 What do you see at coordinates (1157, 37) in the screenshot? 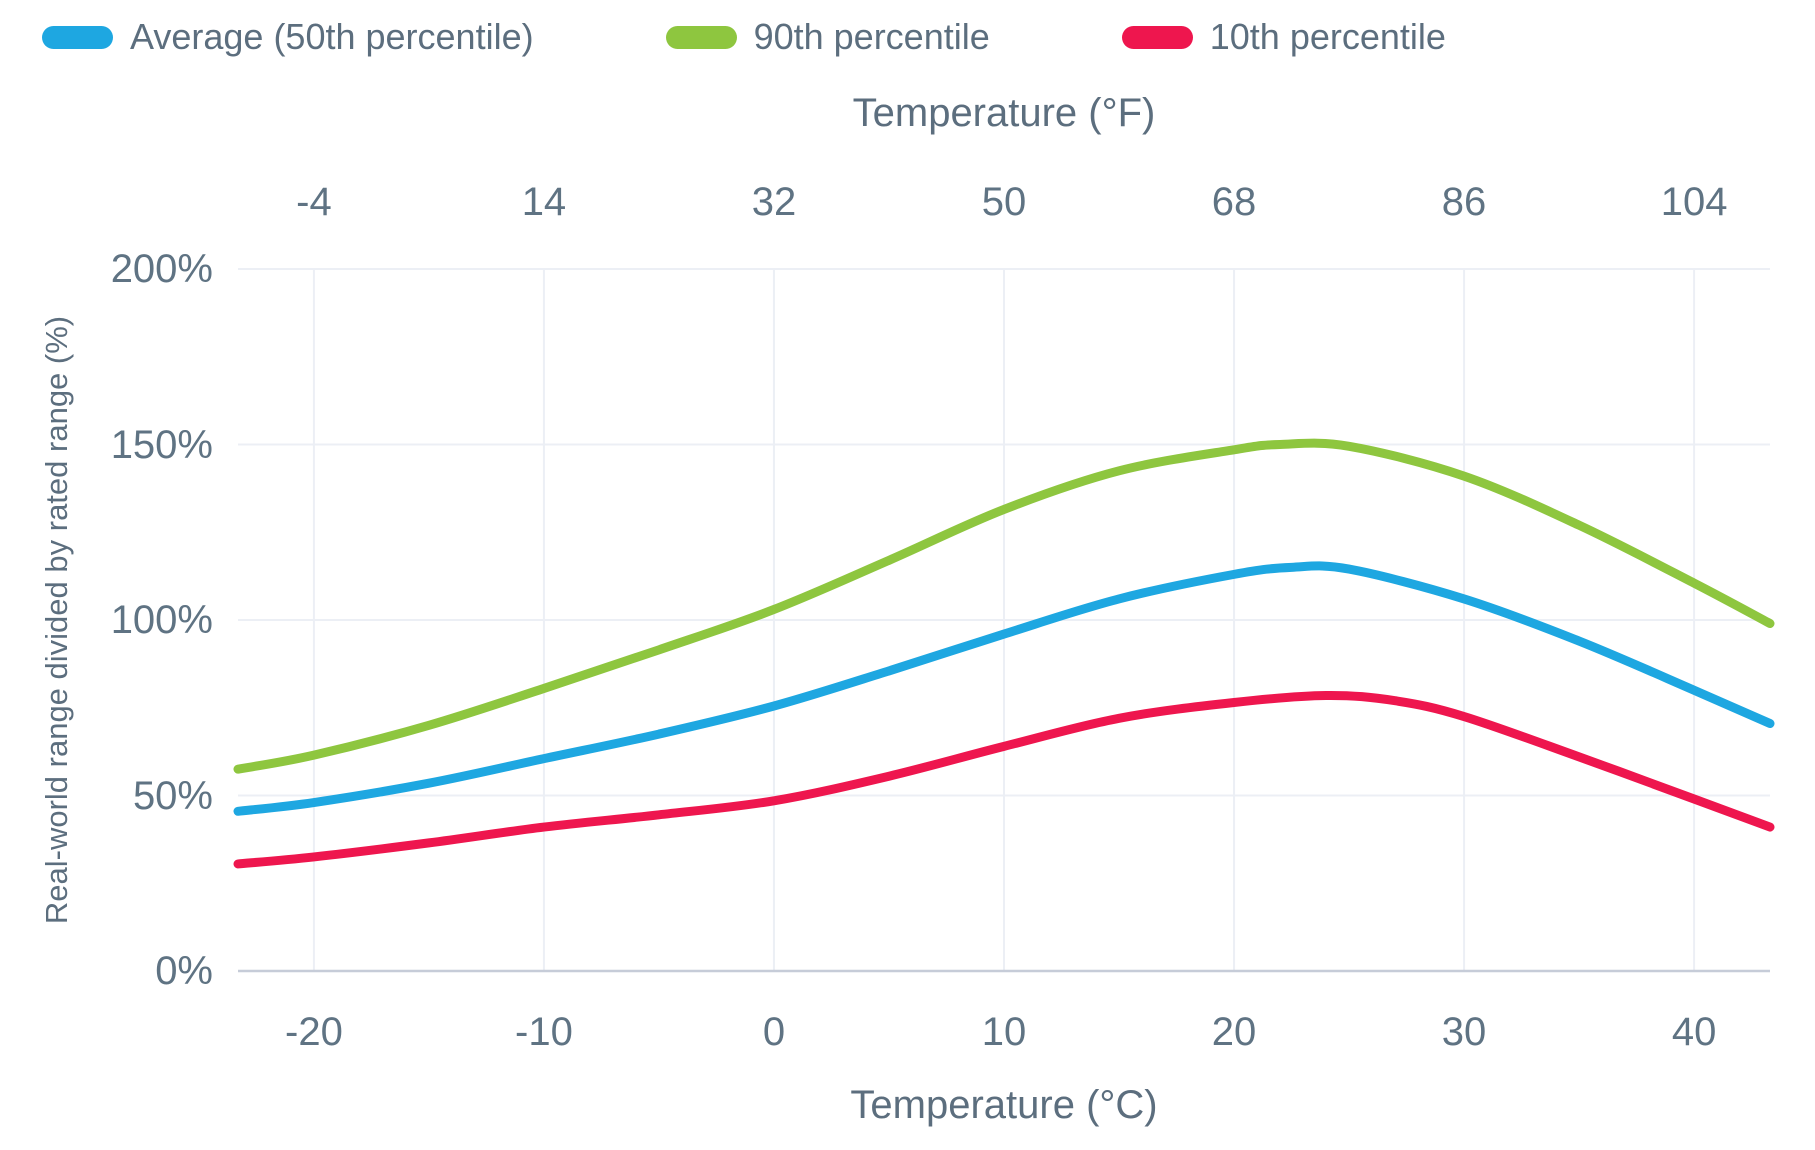
I see `legend-swatch-10th-percentile` at bounding box center [1157, 37].